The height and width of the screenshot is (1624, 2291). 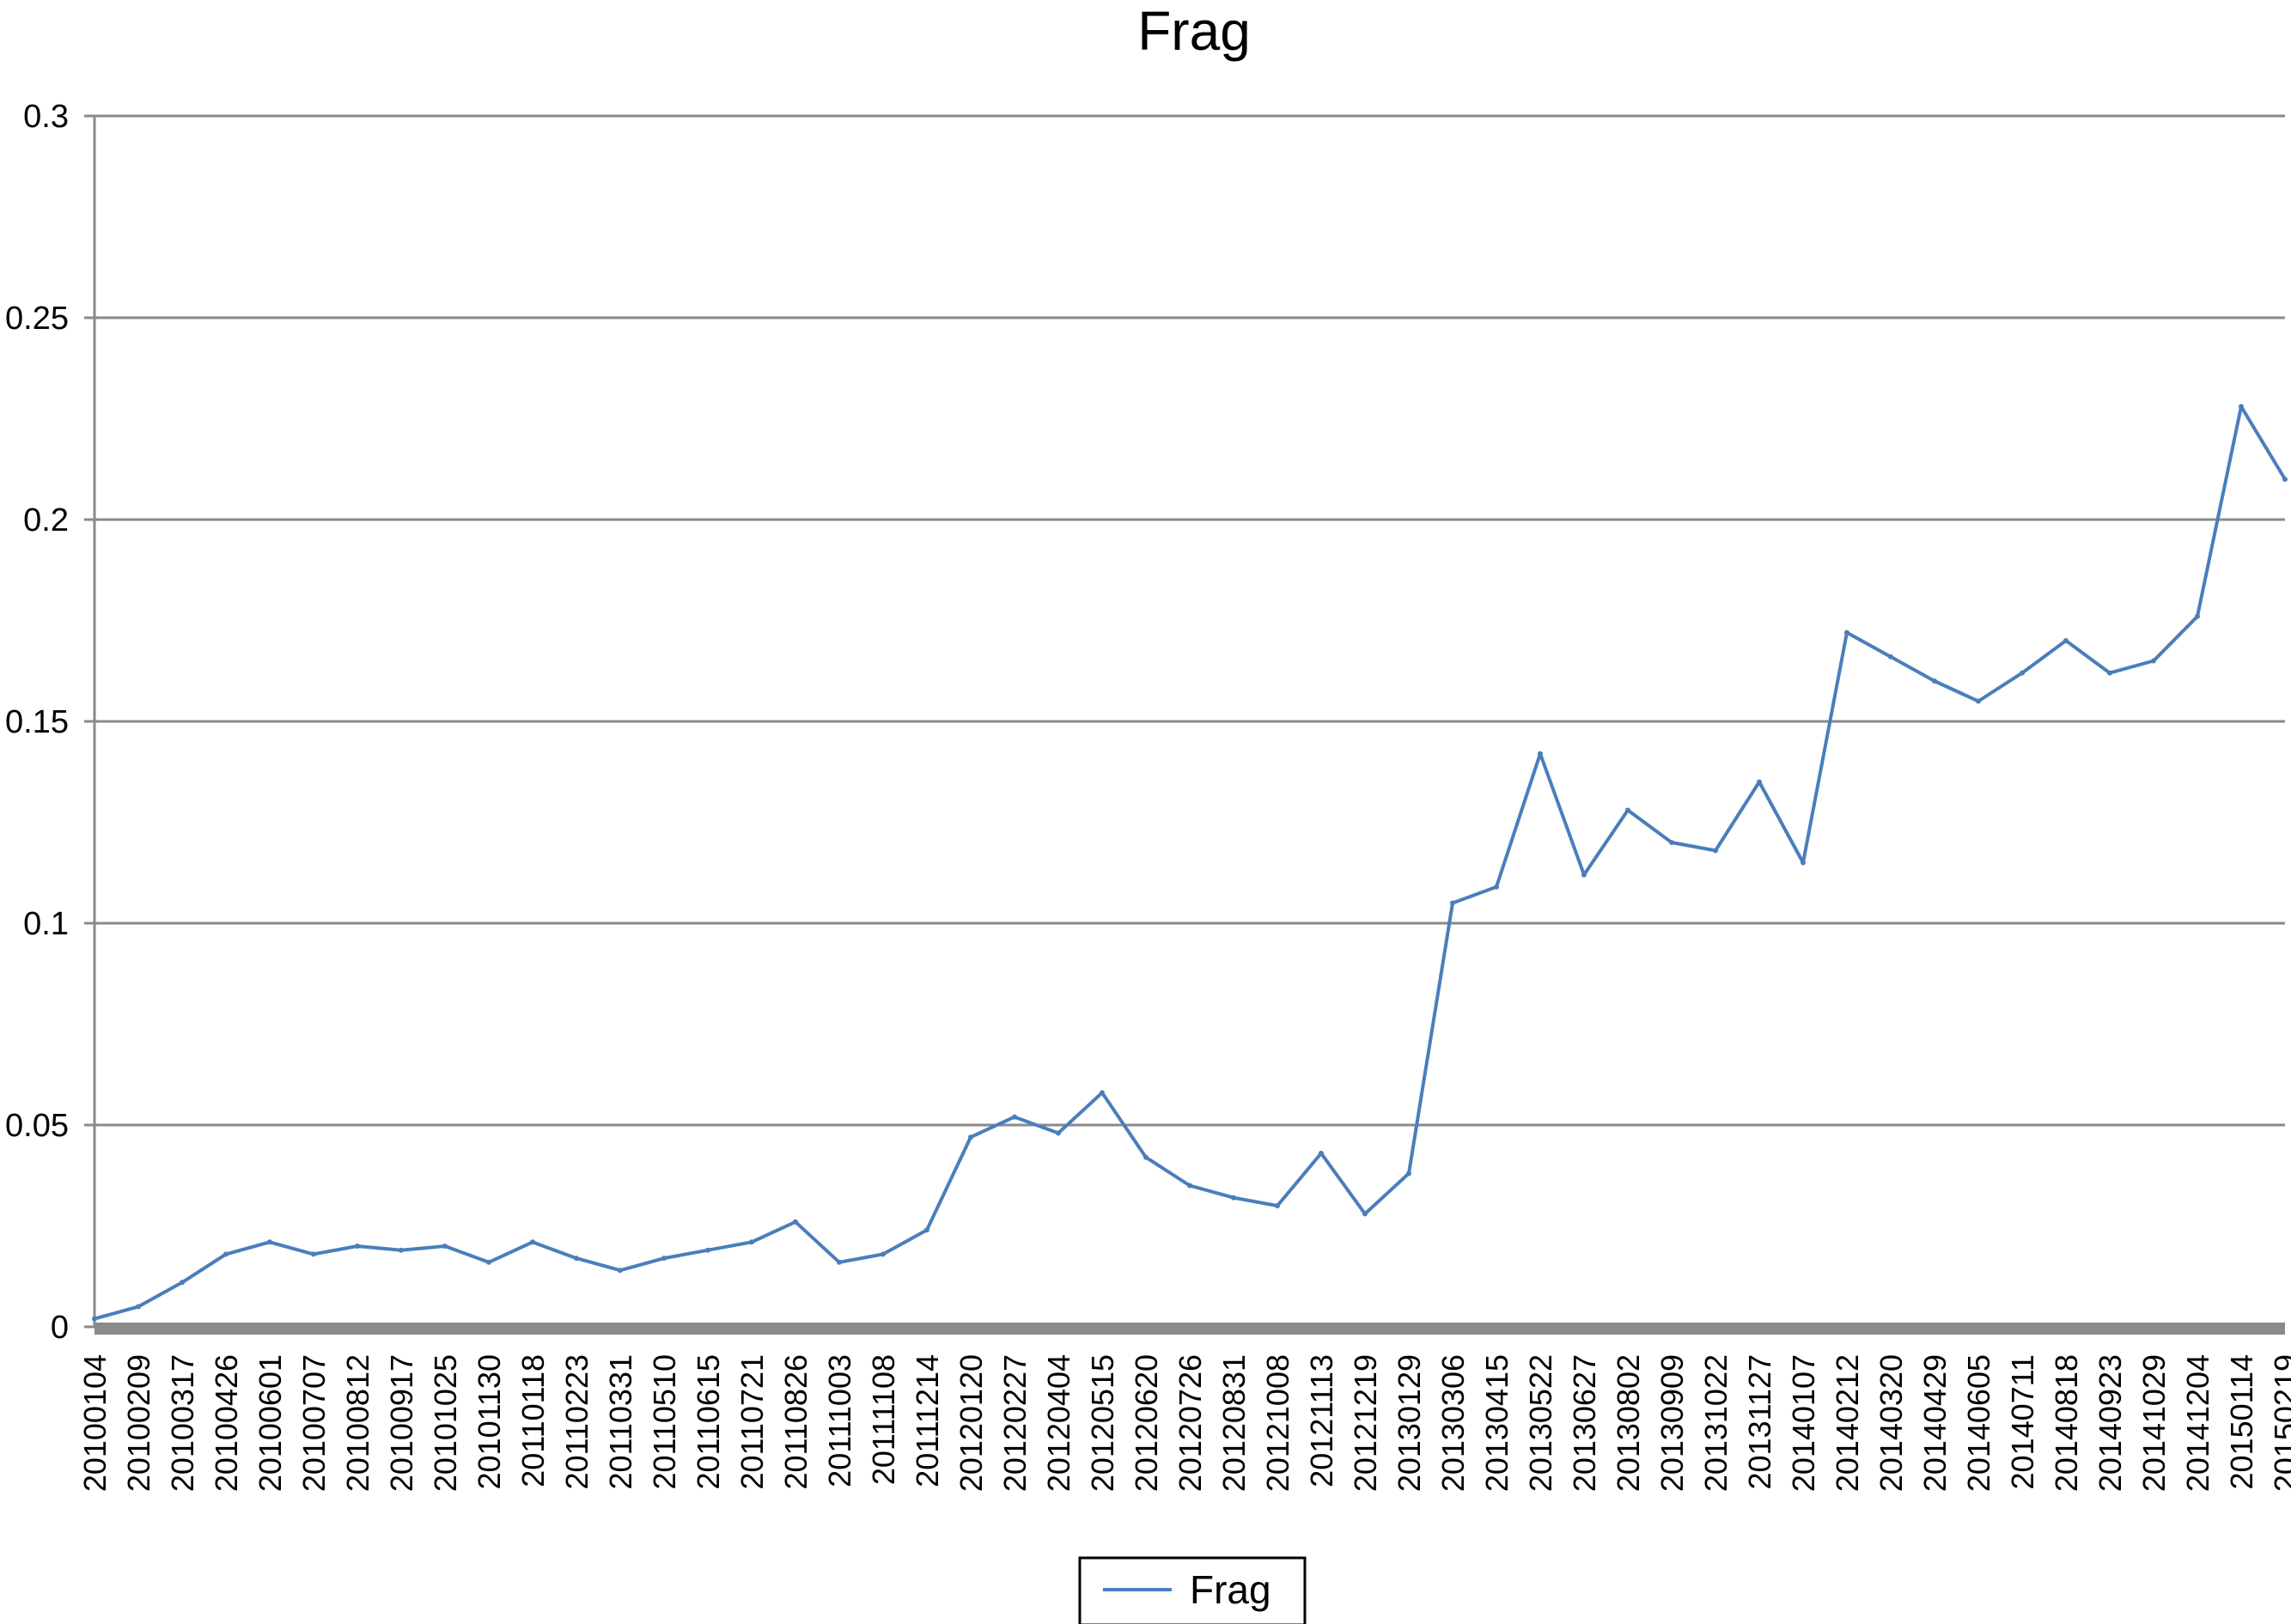 What do you see at coordinates (1496, 1423) in the screenshot?
I see `x-tick-label: 20130415` at bounding box center [1496, 1423].